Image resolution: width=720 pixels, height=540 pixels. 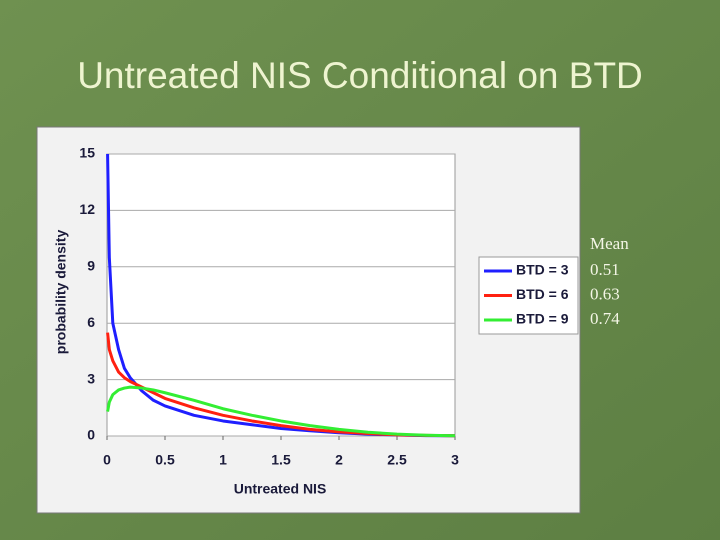 I want to click on x-tick-label: 3, so click(x=455, y=460).